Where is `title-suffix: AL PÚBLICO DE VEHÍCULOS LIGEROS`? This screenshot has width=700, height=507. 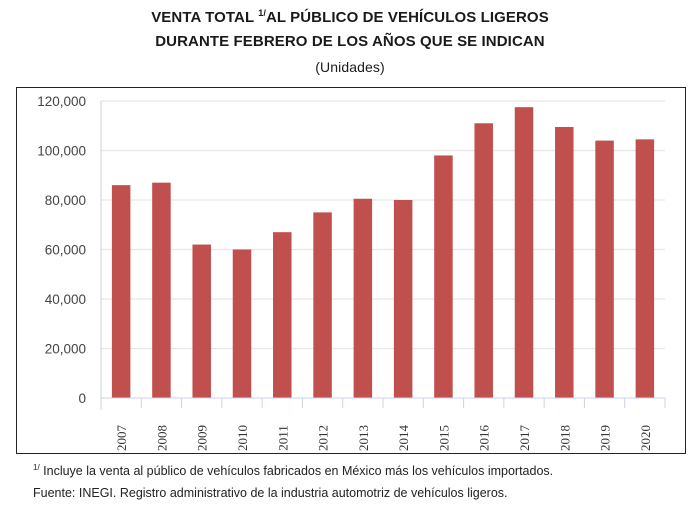
title-suffix: AL PÚBLICO DE VEHÍCULOS LIGEROS is located at coordinates (407, 17).